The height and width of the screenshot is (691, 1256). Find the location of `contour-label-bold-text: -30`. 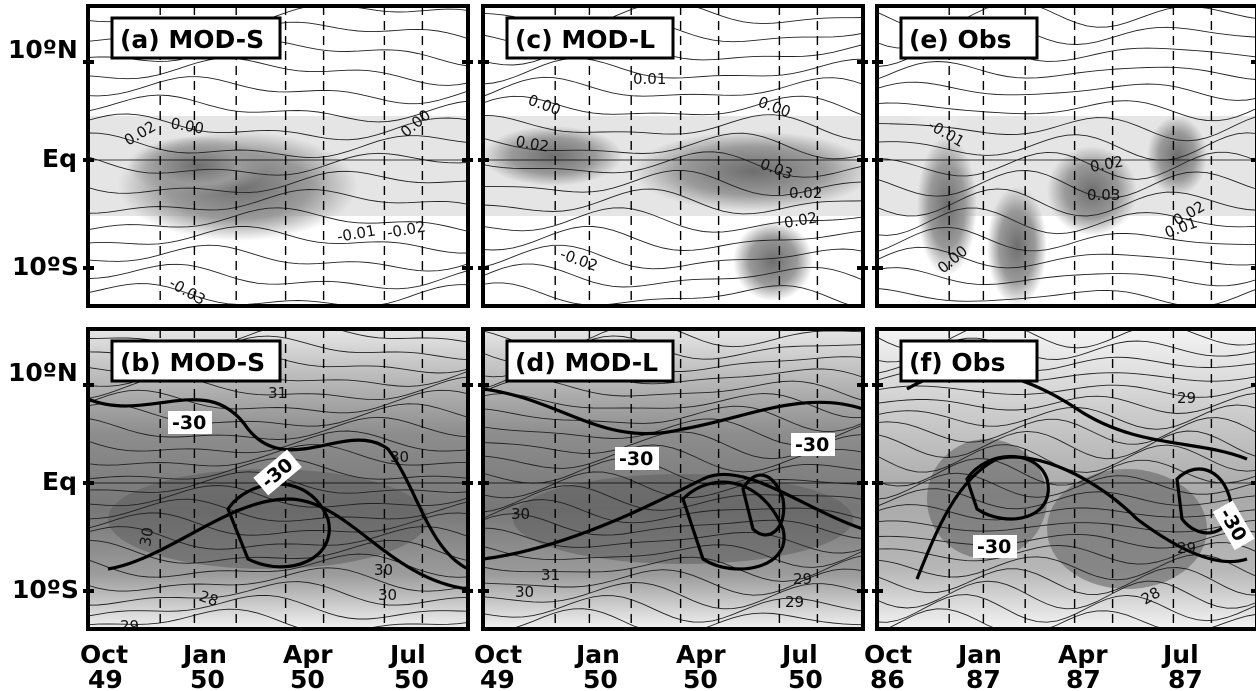

contour-label-bold-text: -30 is located at coordinates (189, 423).